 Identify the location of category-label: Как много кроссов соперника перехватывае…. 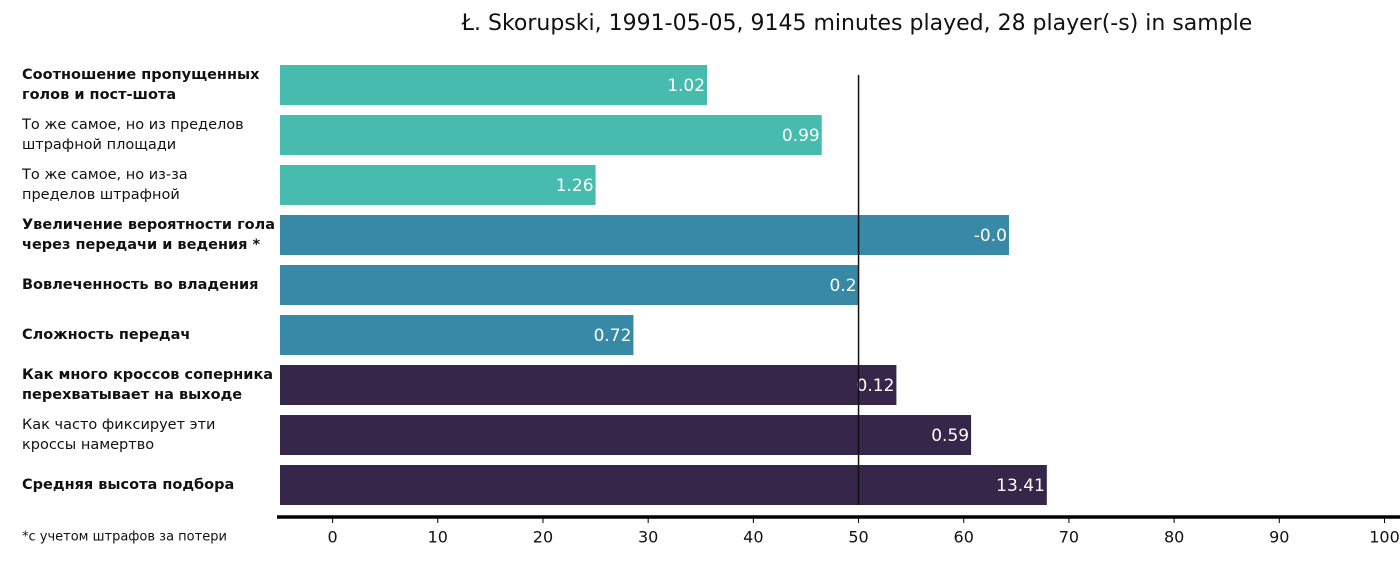
(148, 385).